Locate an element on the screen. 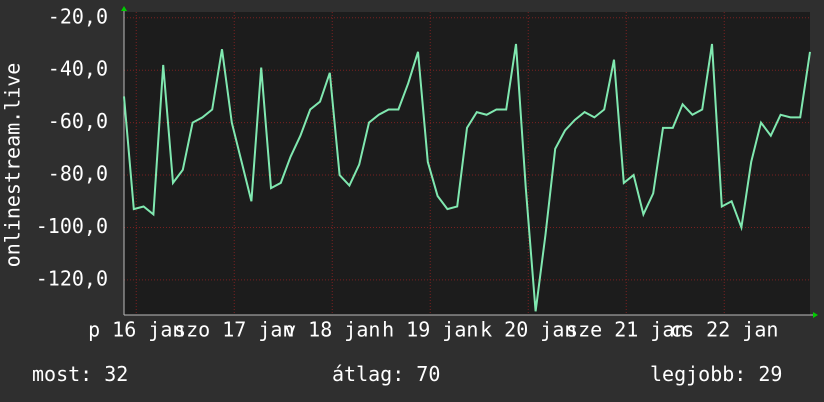  y-axis-label: onlinestream.live is located at coordinates (13, 165).